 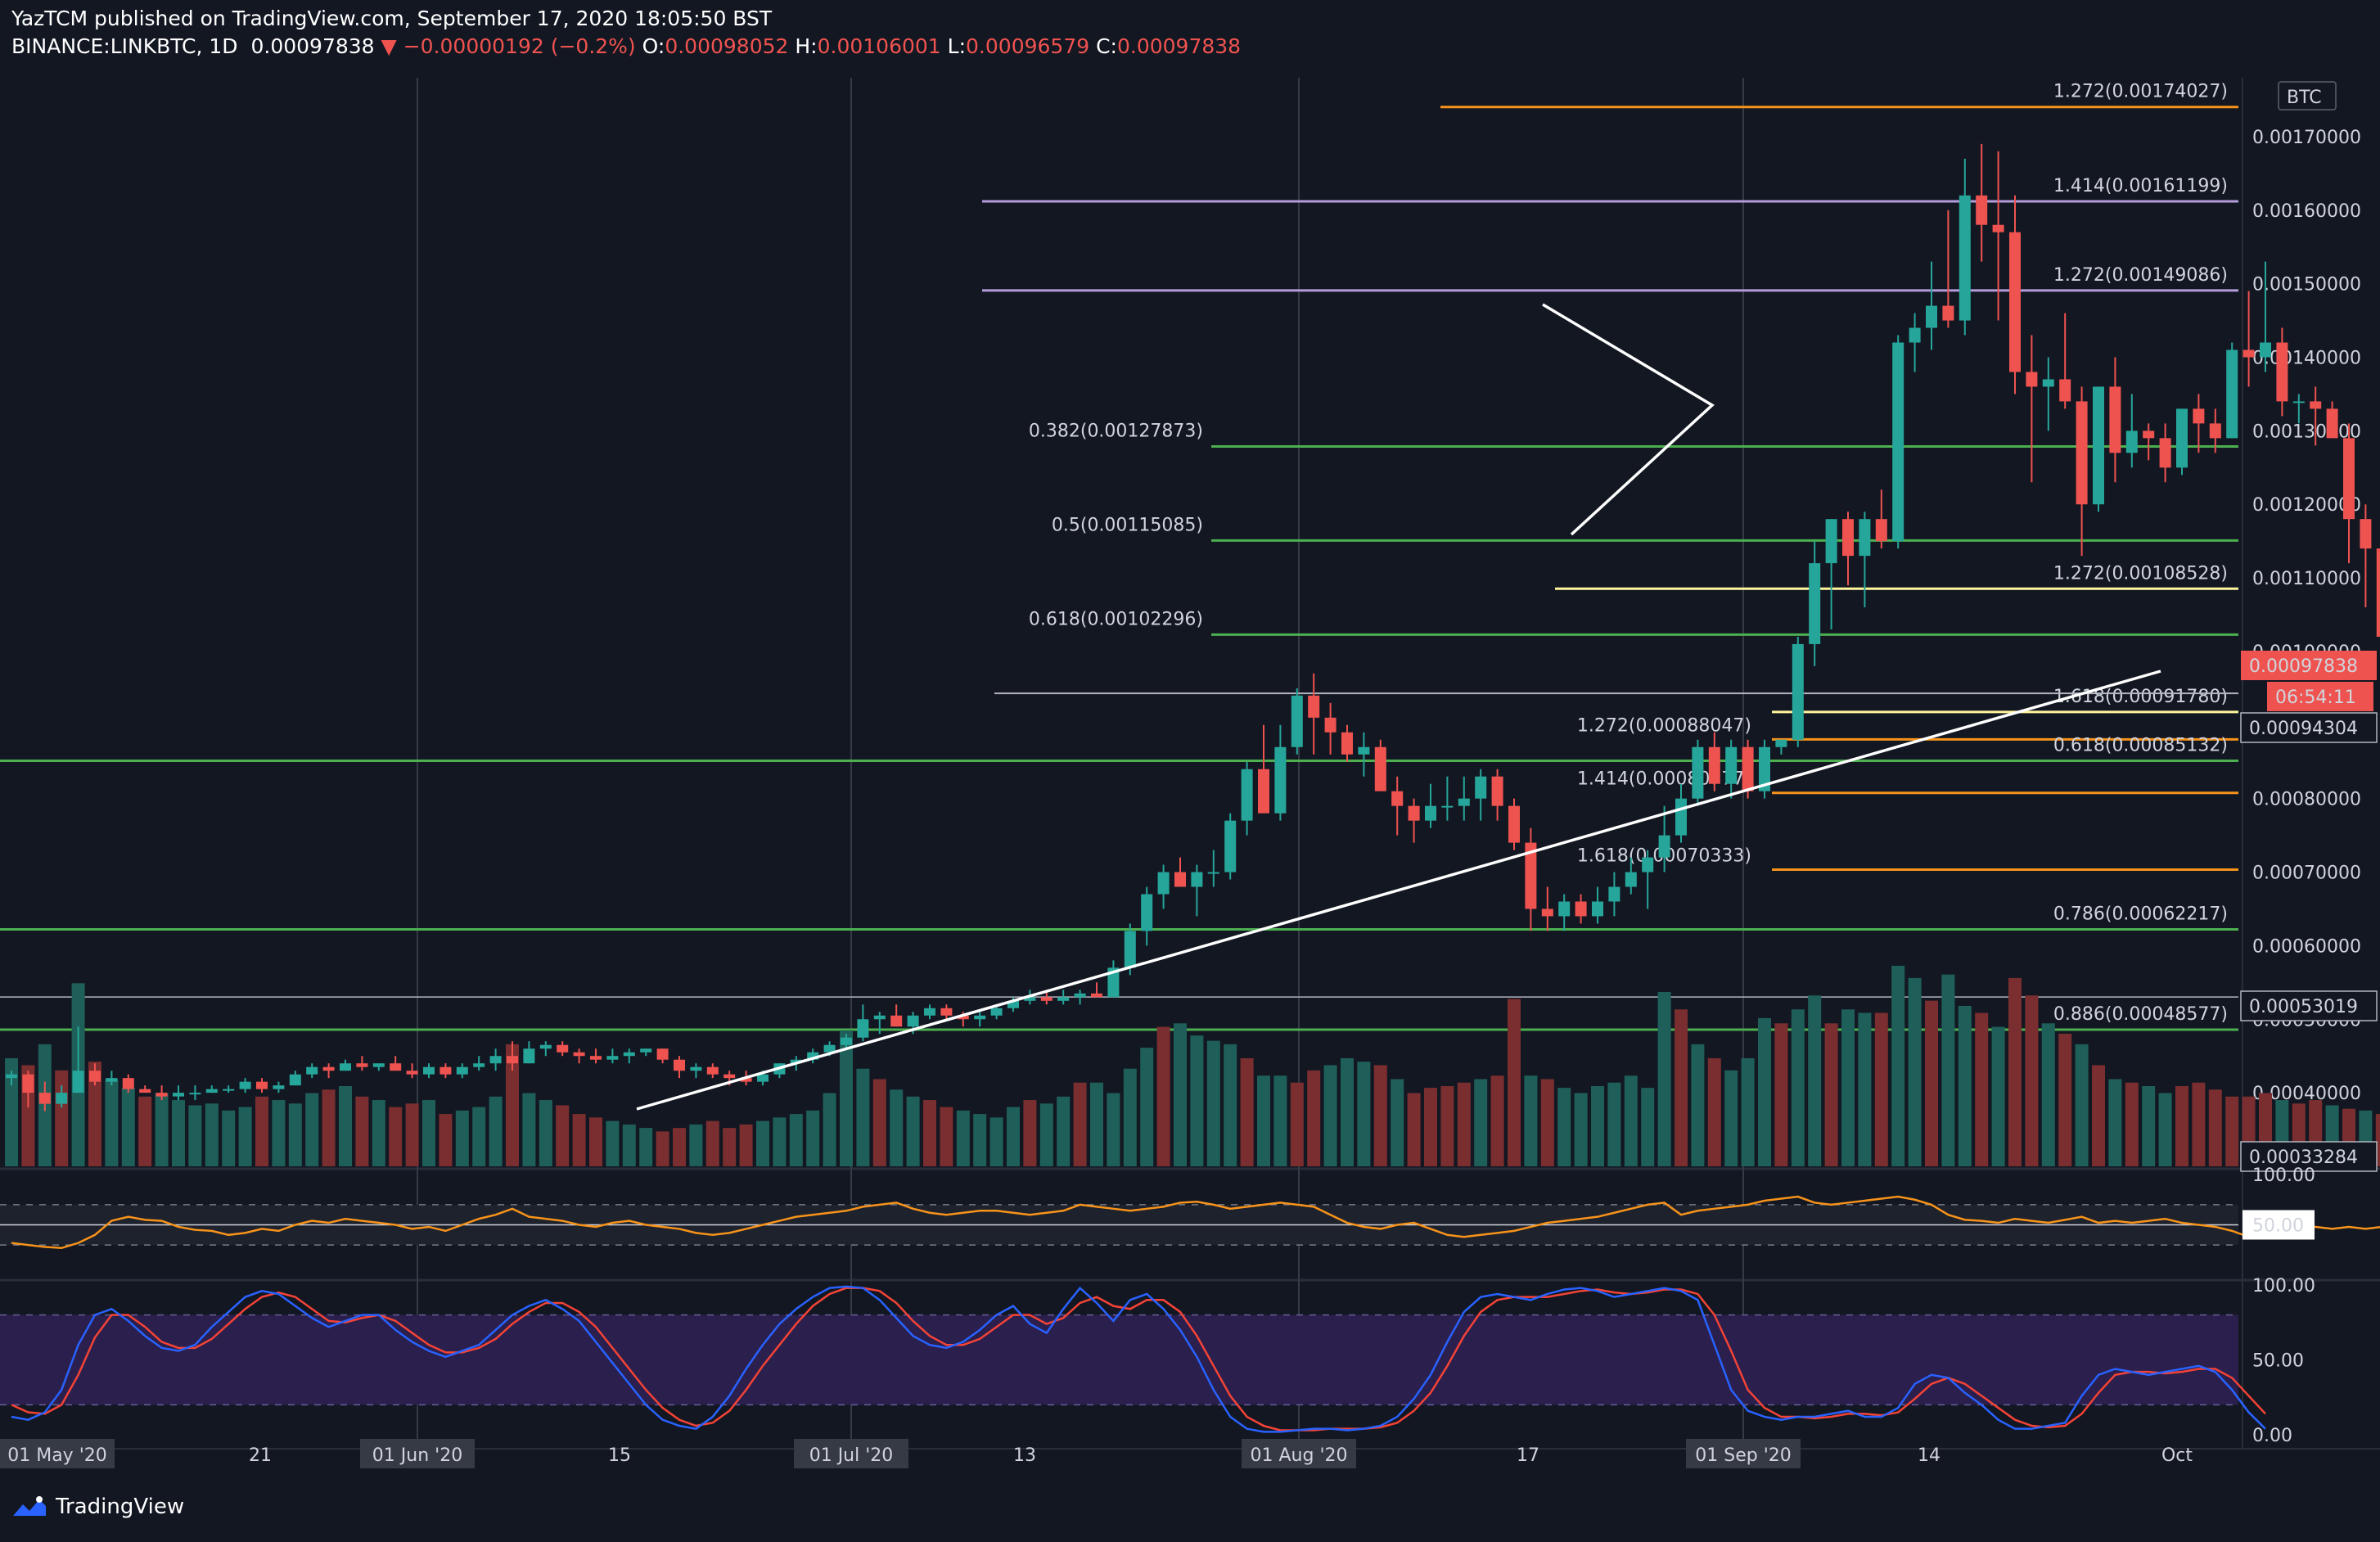 What do you see at coordinates (261, 1456) in the screenshot?
I see `x-tick-label: 21` at bounding box center [261, 1456].